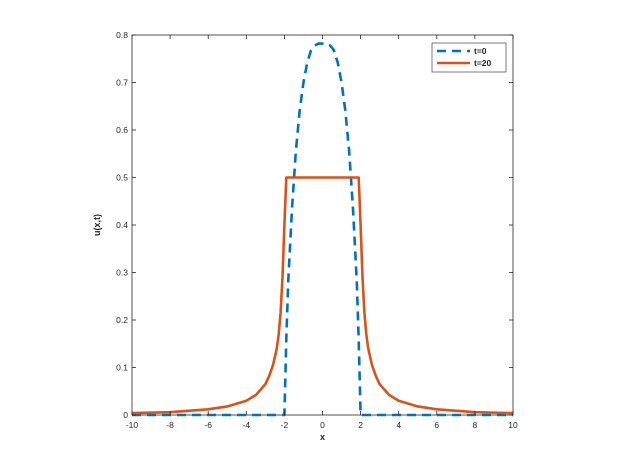 The height and width of the screenshot is (467, 623). I want to click on y-tick-label: 0.2, so click(122, 320).